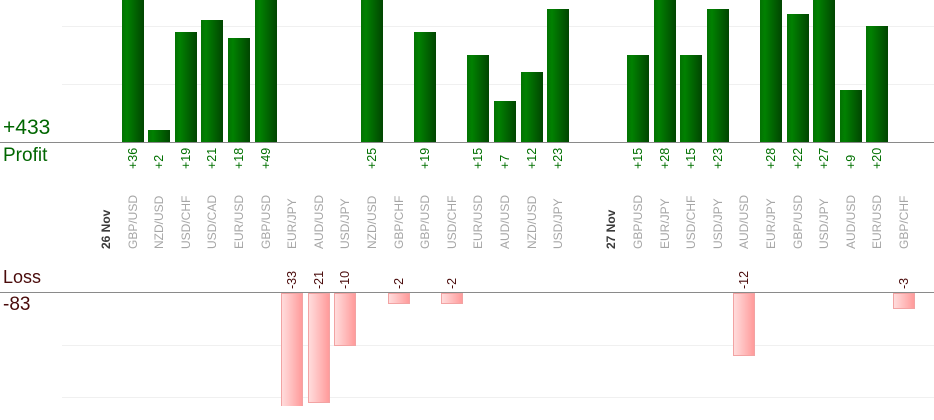  What do you see at coordinates (318, 279) in the screenshot?
I see `loss-value-label: -21` at bounding box center [318, 279].